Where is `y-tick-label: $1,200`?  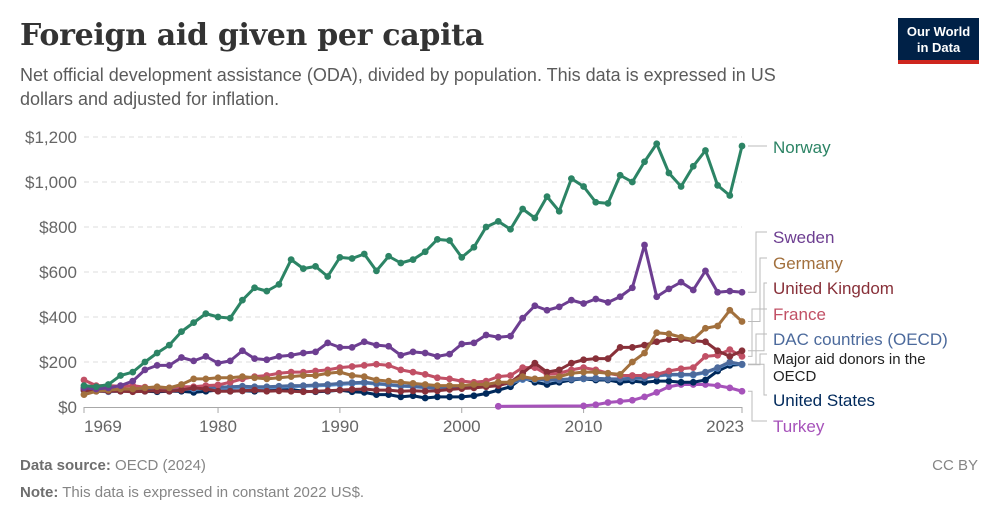
y-tick-label: $1,200 is located at coordinates (51, 137).